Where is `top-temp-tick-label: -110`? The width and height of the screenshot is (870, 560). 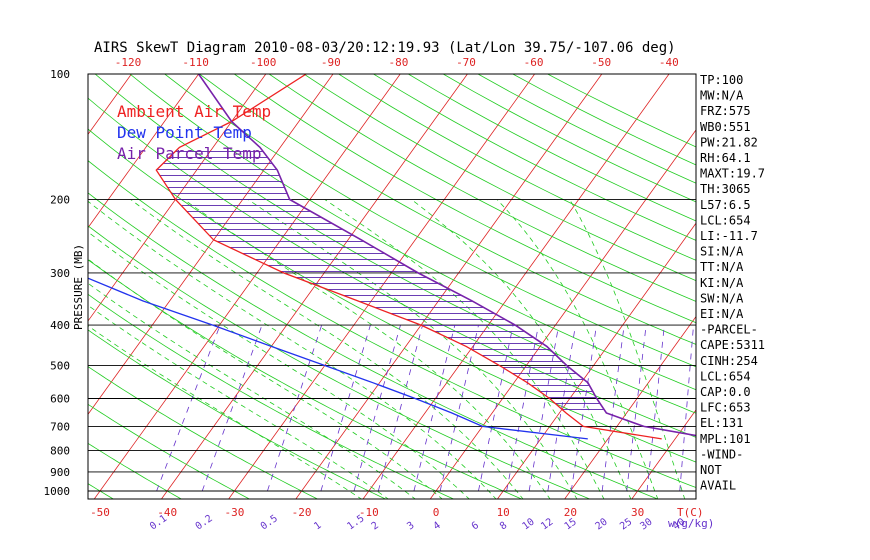 top-temp-tick-label: -110 is located at coordinates (195, 62).